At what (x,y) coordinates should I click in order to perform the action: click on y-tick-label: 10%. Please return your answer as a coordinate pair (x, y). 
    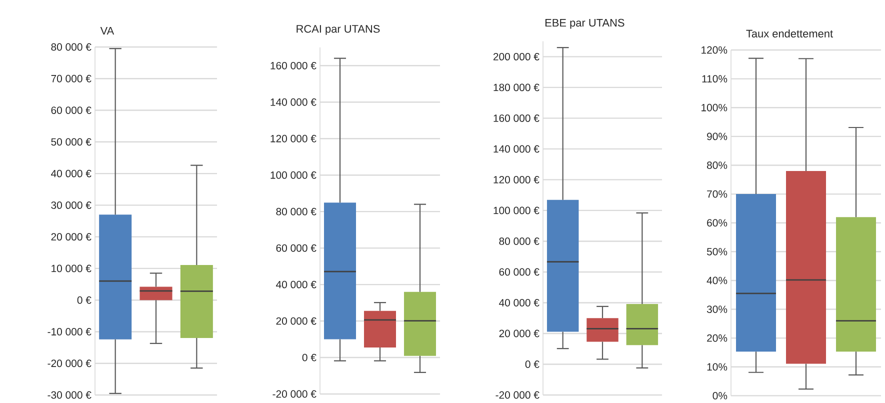
    Looking at the image, I should click on (717, 367).